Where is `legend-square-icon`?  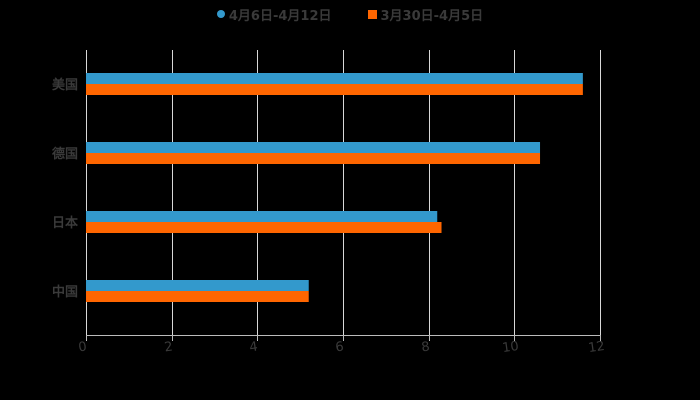 legend-square-icon is located at coordinates (372, 14).